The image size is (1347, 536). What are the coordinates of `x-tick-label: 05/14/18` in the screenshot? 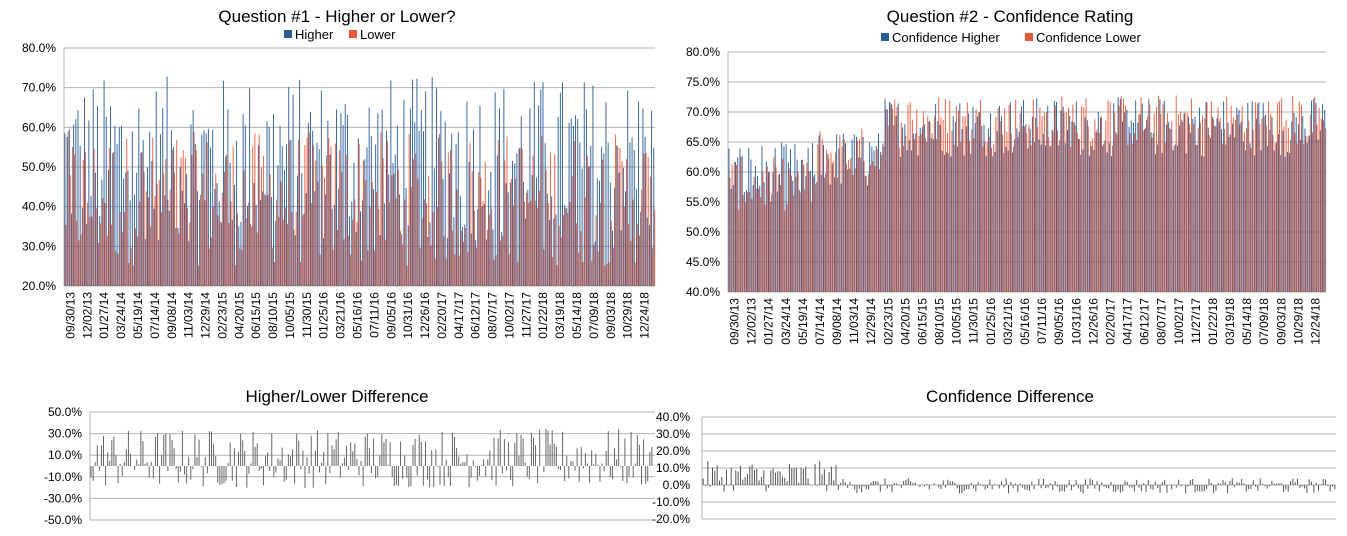 It's located at (577, 315).